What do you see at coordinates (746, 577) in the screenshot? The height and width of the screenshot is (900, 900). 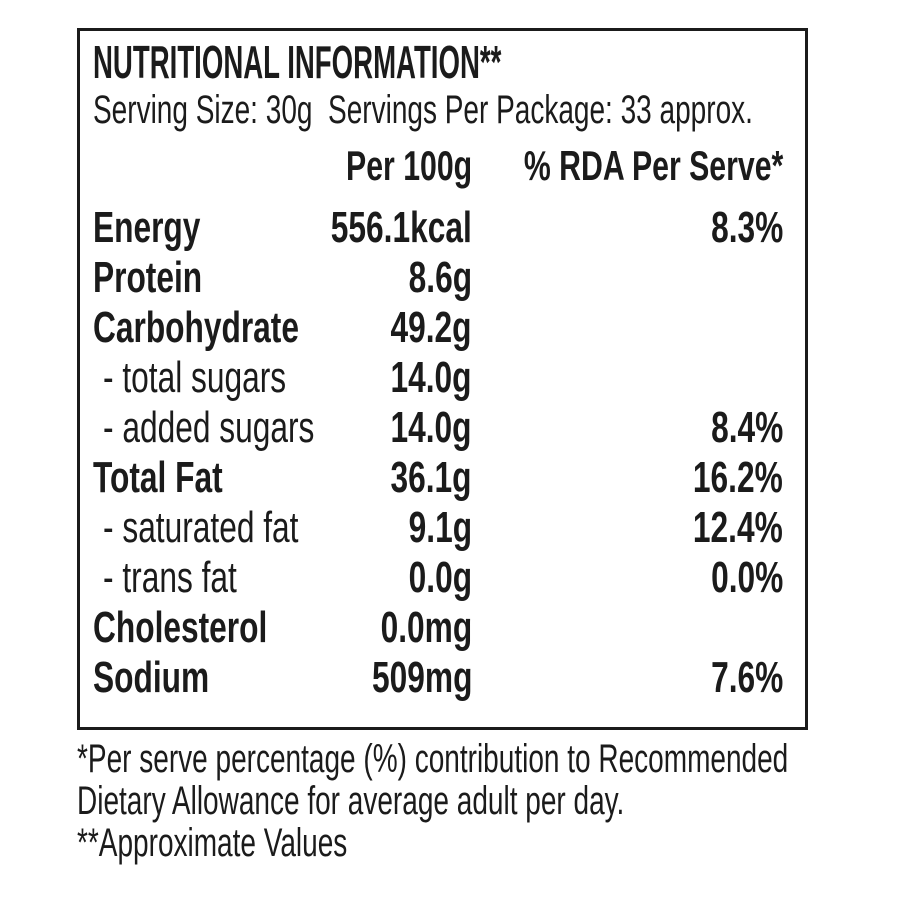 I see `nutrient-rda: 0.0%` at bounding box center [746, 577].